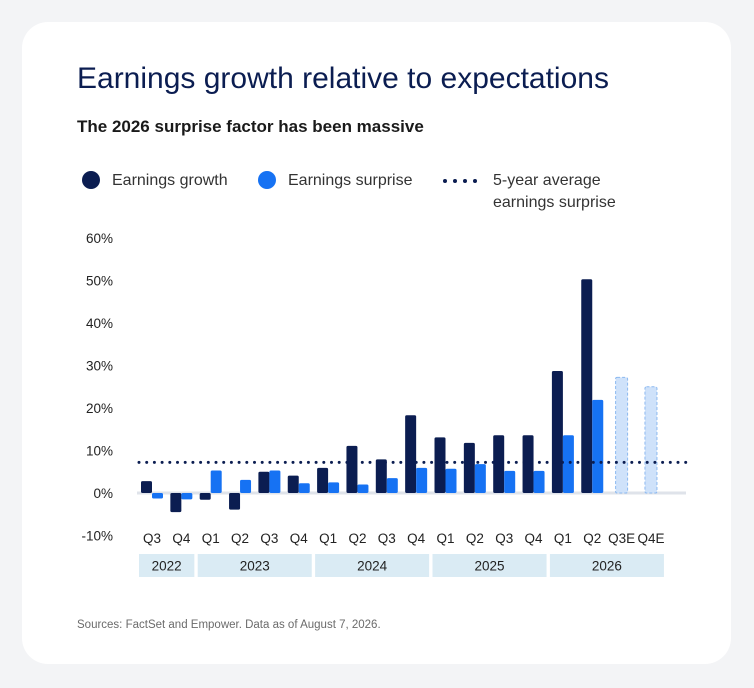 This screenshot has height=688, width=754. What do you see at coordinates (350, 180) in the screenshot?
I see `legend-label-surprise: Earnings surprise` at bounding box center [350, 180].